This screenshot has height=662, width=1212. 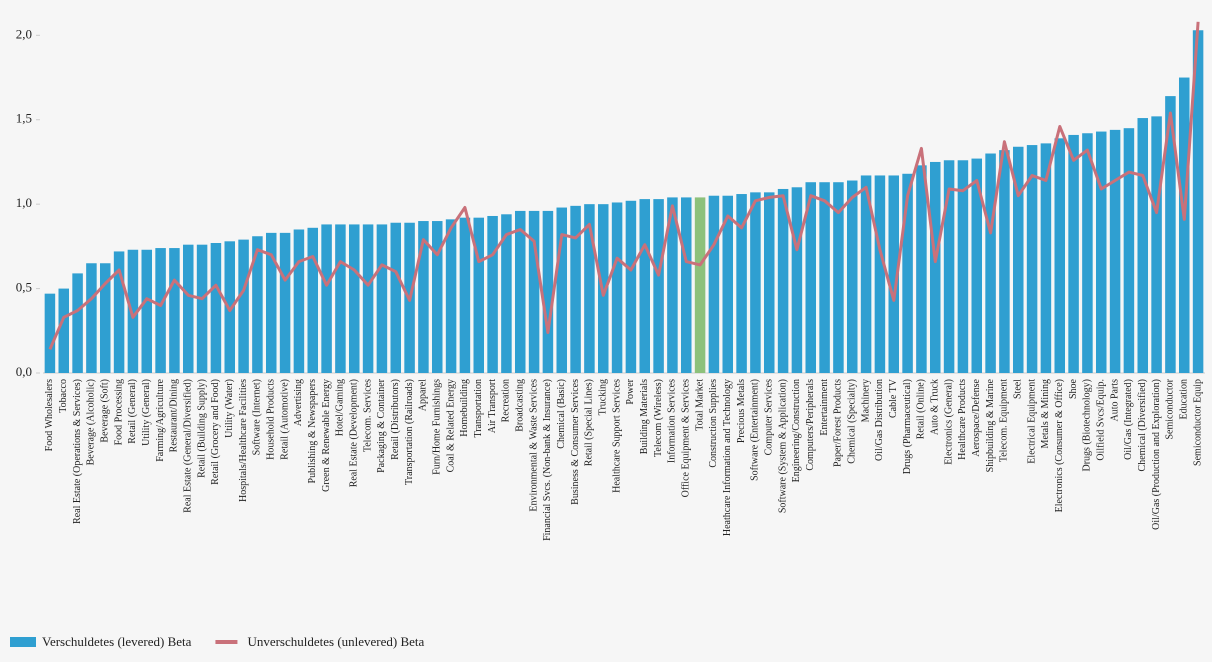 I want to click on x-tick-label: Auto Parts, so click(x=1114, y=400).